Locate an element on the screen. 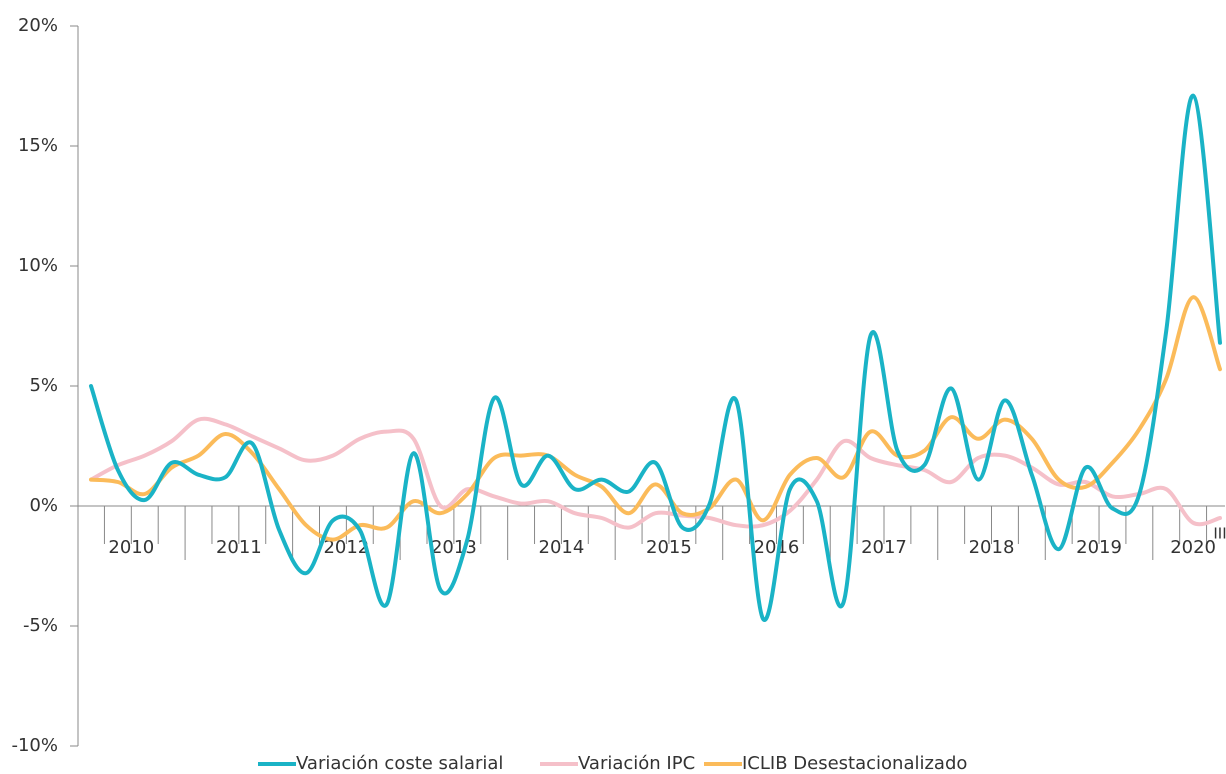 The width and height of the screenshot is (1226, 774). x-group-label: 2017 is located at coordinates (884, 547).